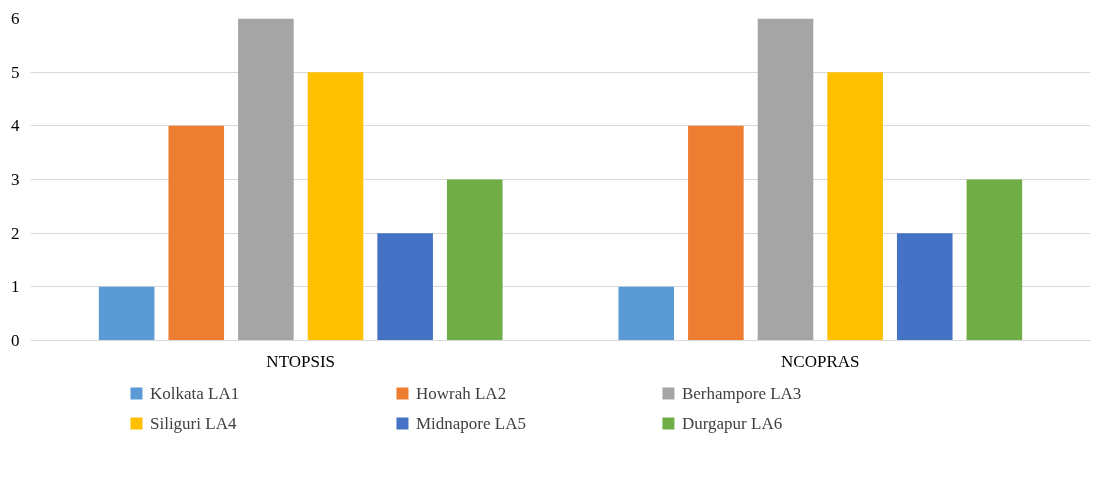  Describe the element at coordinates (194, 393) in the screenshot. I see `legend-label: Kolkata LA1` at that location.